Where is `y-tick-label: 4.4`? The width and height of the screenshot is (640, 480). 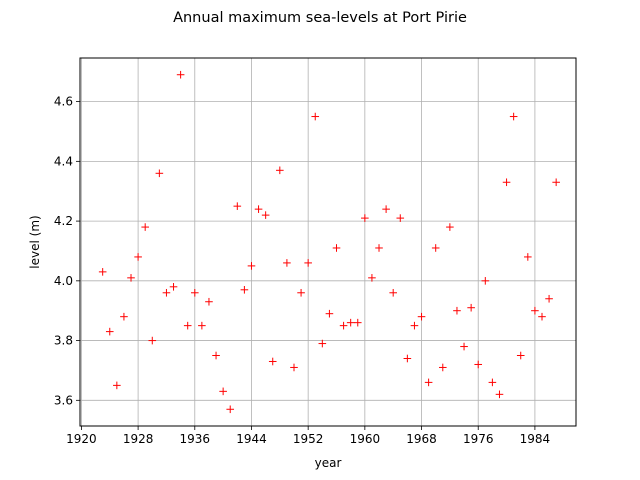
y-tick-label: 4.4 is located at coordinates (63, 161).